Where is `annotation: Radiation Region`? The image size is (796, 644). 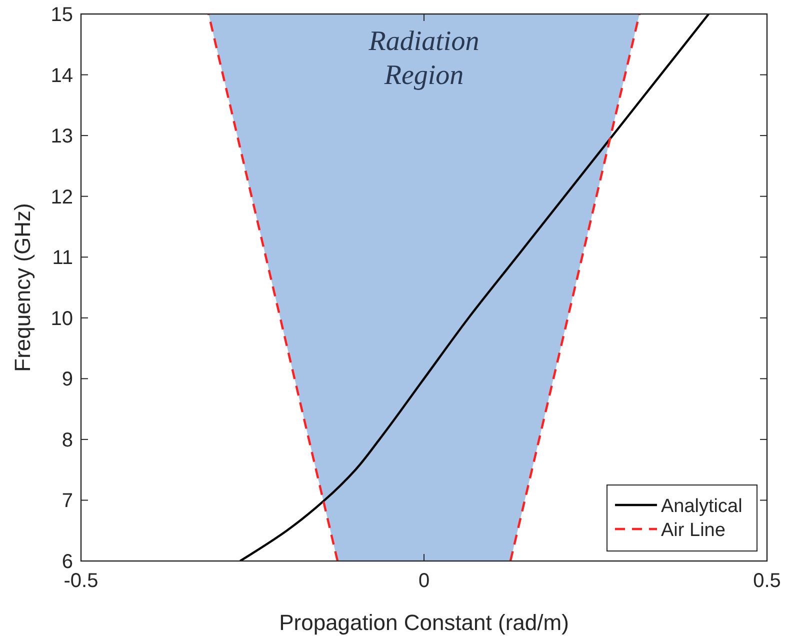
annotation: Radiation Region is located at coordinates (424, 58).